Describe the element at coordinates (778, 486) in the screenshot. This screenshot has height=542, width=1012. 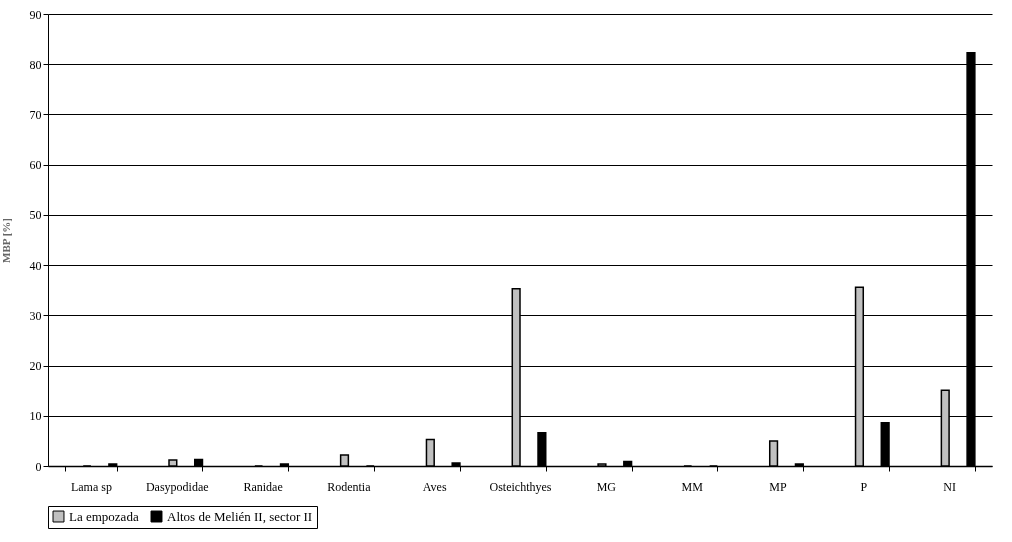
I see `x-tick-label: MP` at that location.